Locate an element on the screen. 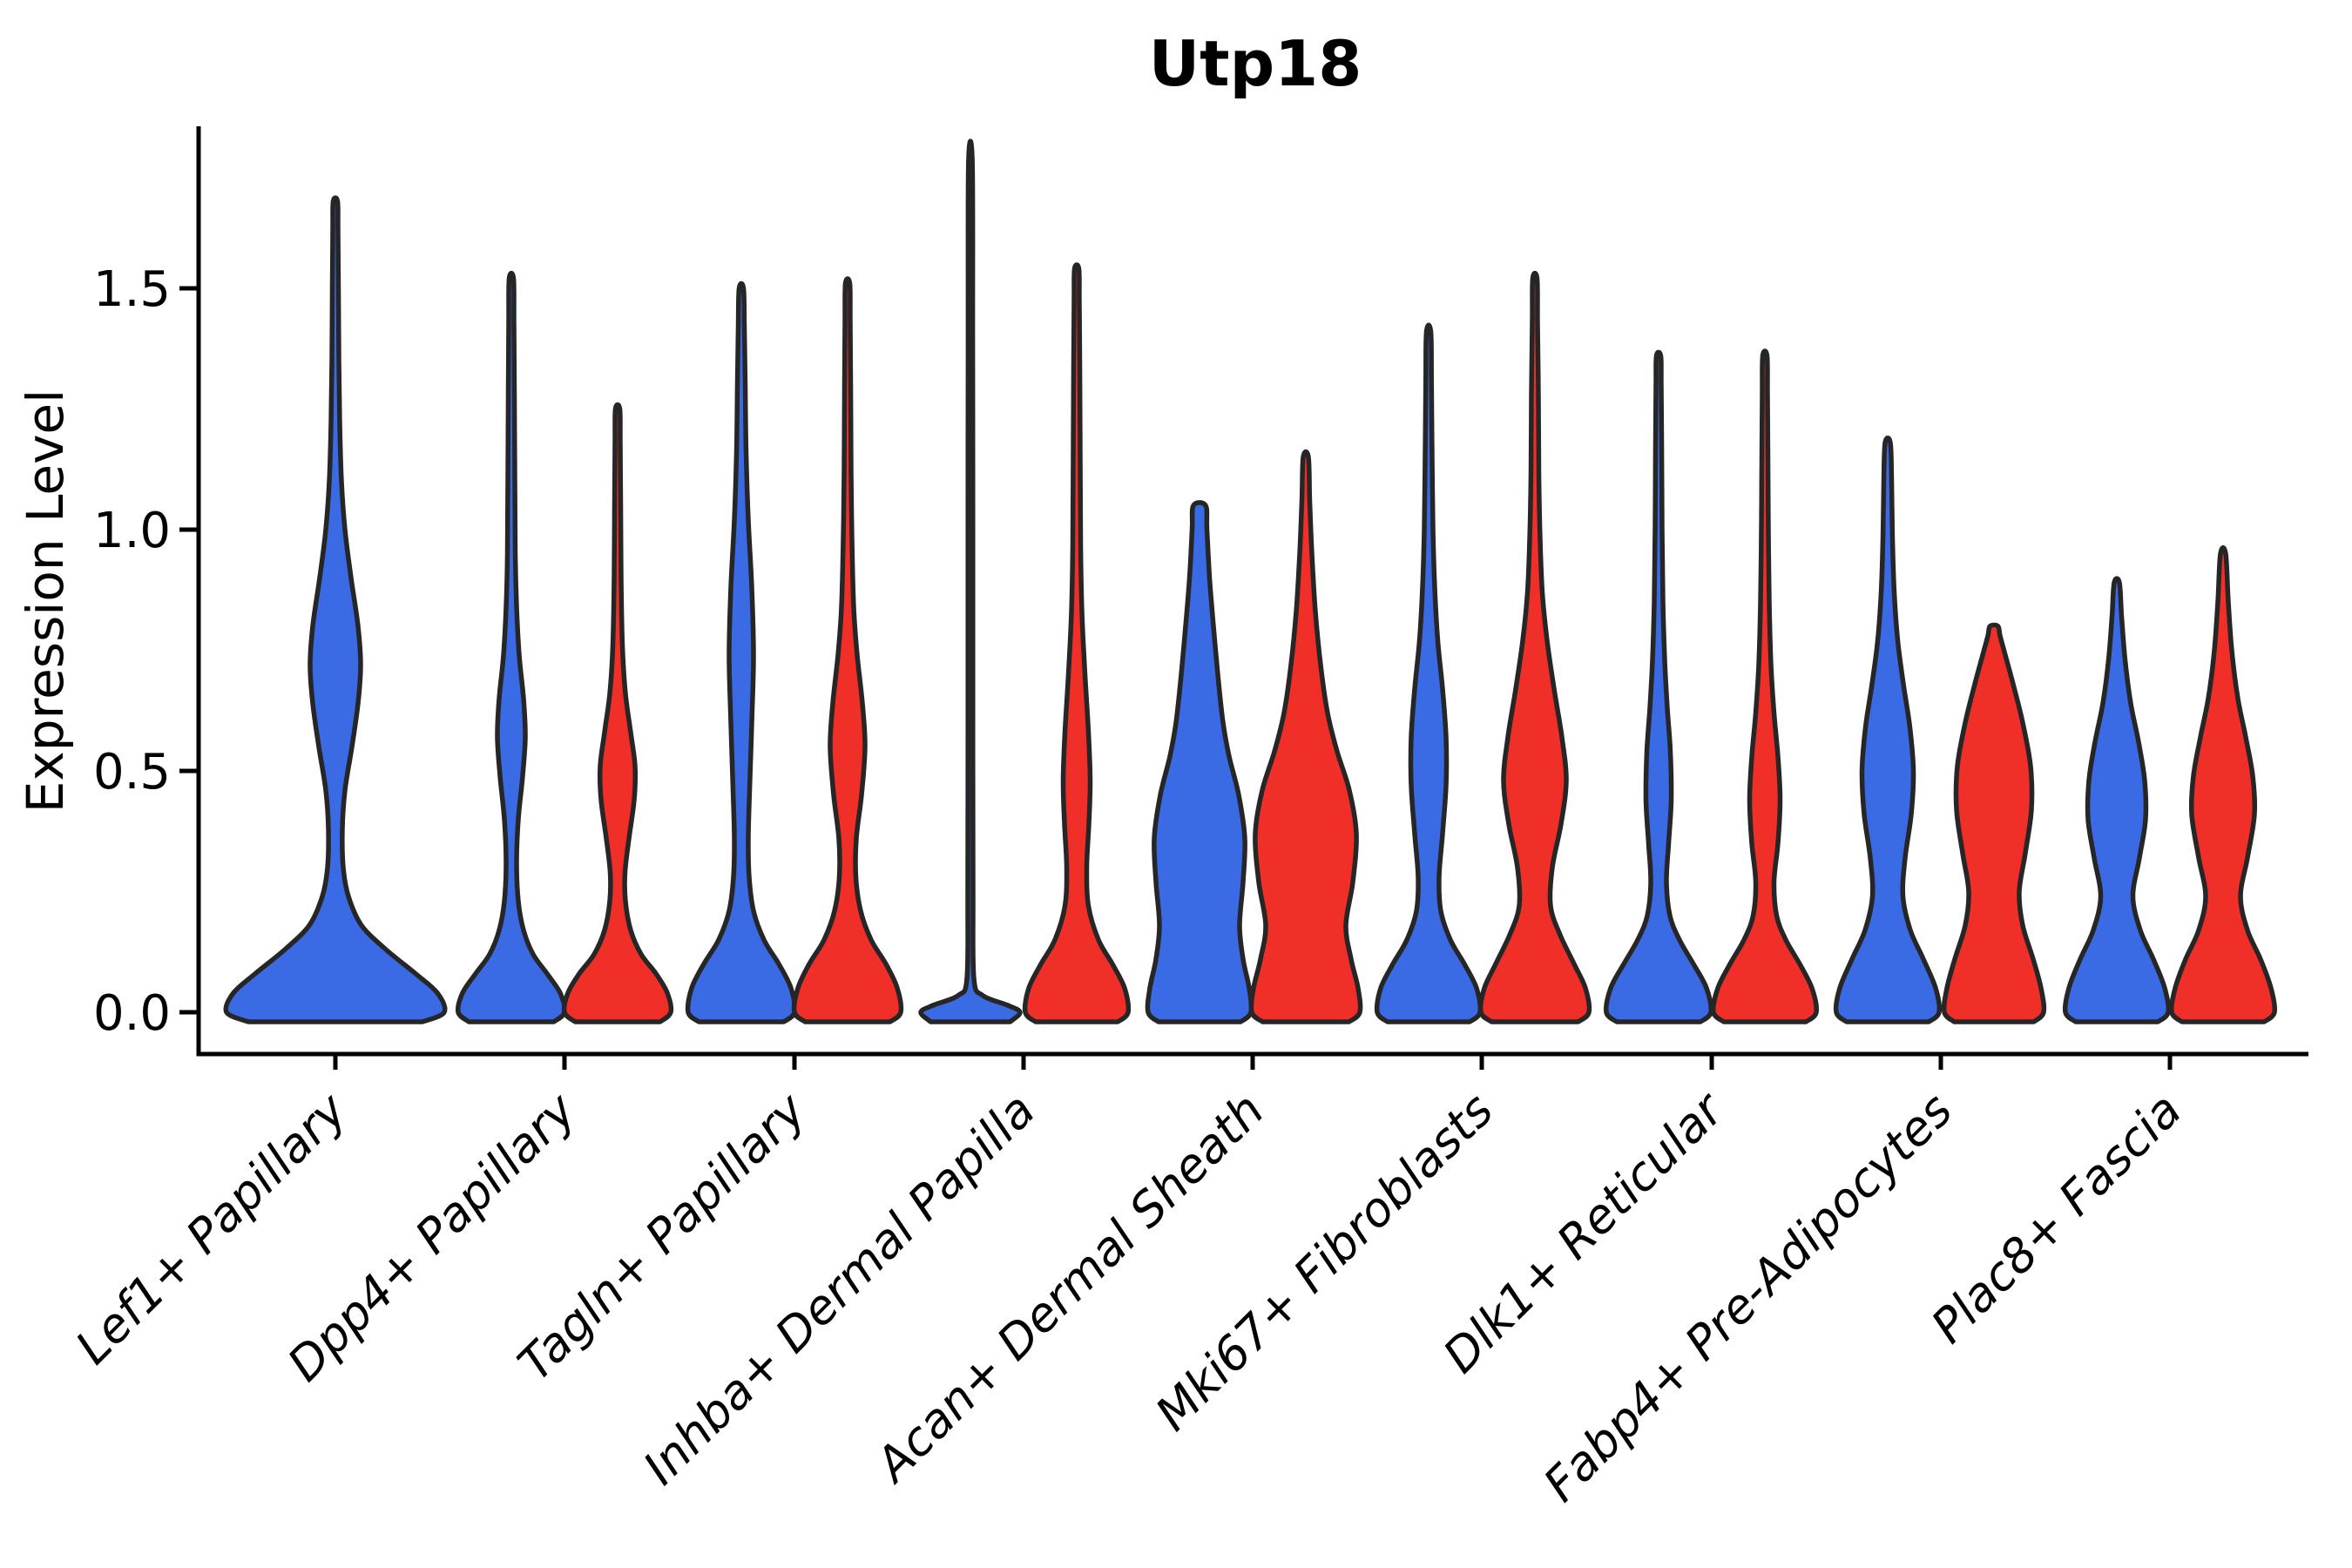  violin-red-mki67-fibroblasts is located at coordinates (1535, 647).